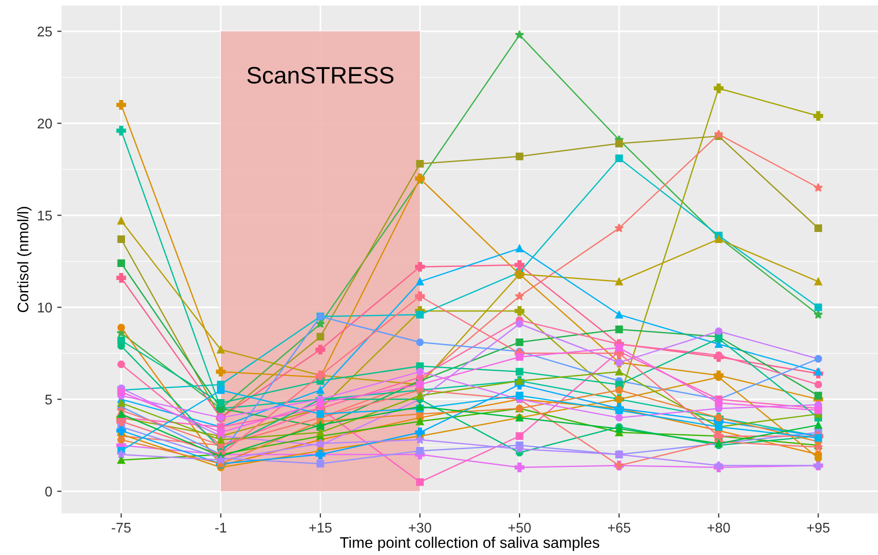 The width and height of the screenshot is (878, 555). What do you see at coordinates (48, 491) in the screenshot?
I see `y-tick-label: 0` at bounding box center [48, 491].